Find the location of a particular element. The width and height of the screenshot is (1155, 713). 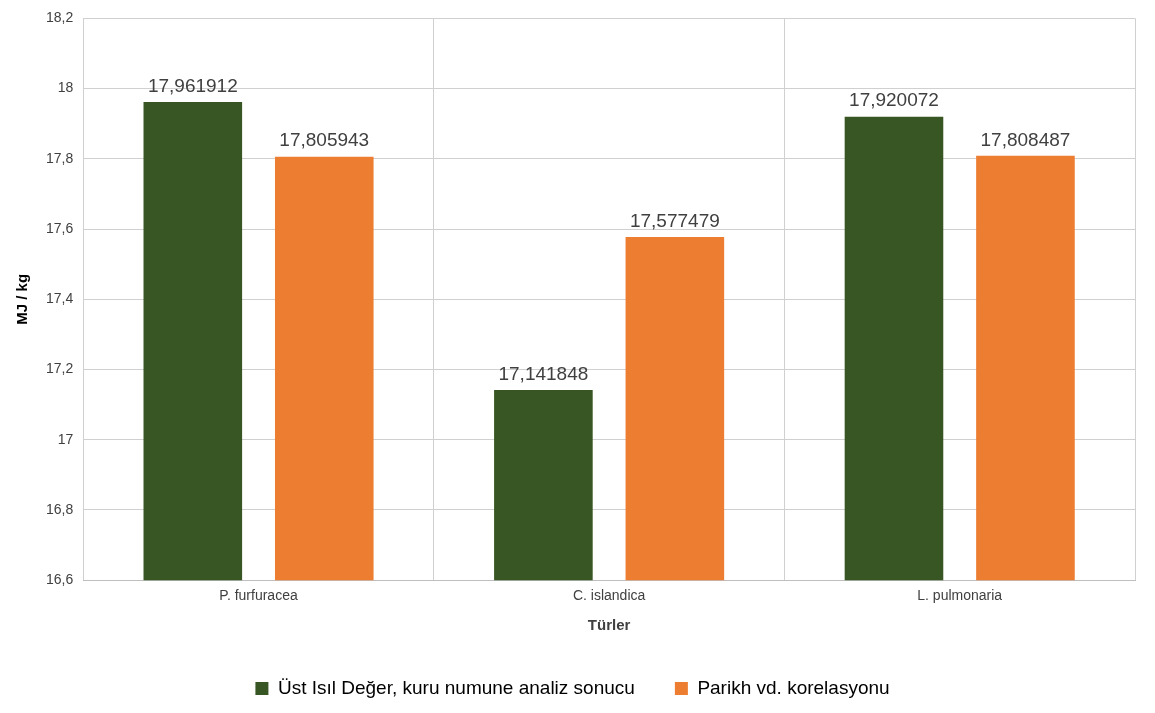

data-label: 17,961912 is located at coordinates (192, 85).